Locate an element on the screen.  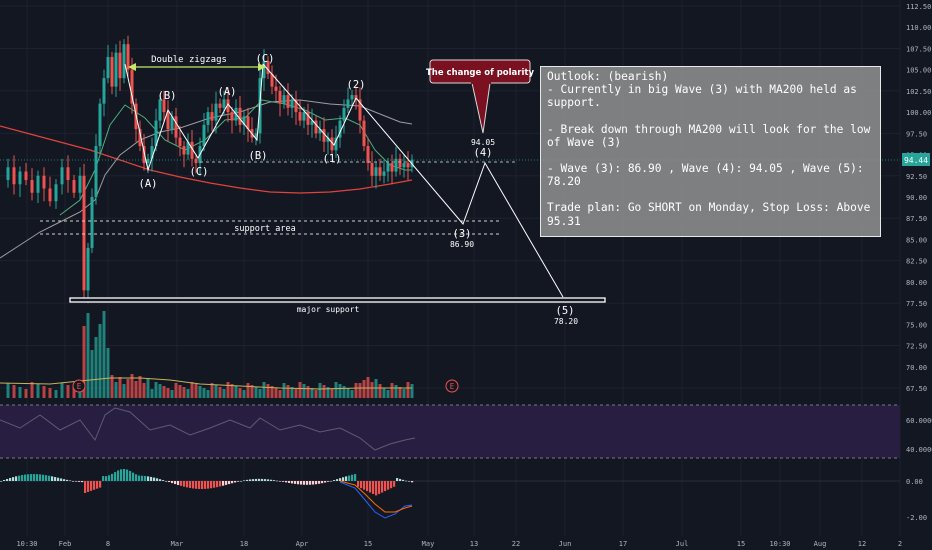
support-area-label: support area is located at coordinates (264, 229).